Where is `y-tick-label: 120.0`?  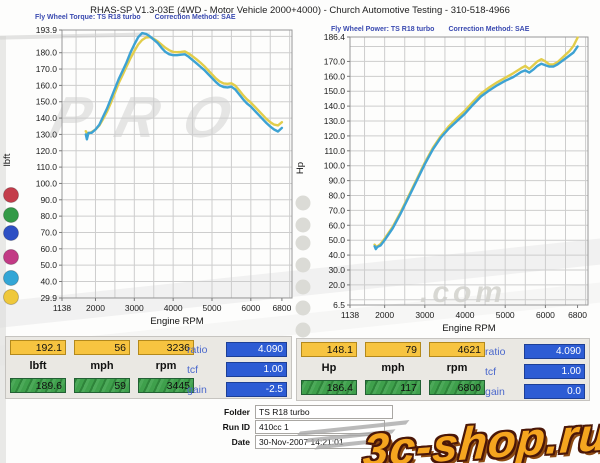 y-tick-label: 120.0 is located at coordinates (47, 151).